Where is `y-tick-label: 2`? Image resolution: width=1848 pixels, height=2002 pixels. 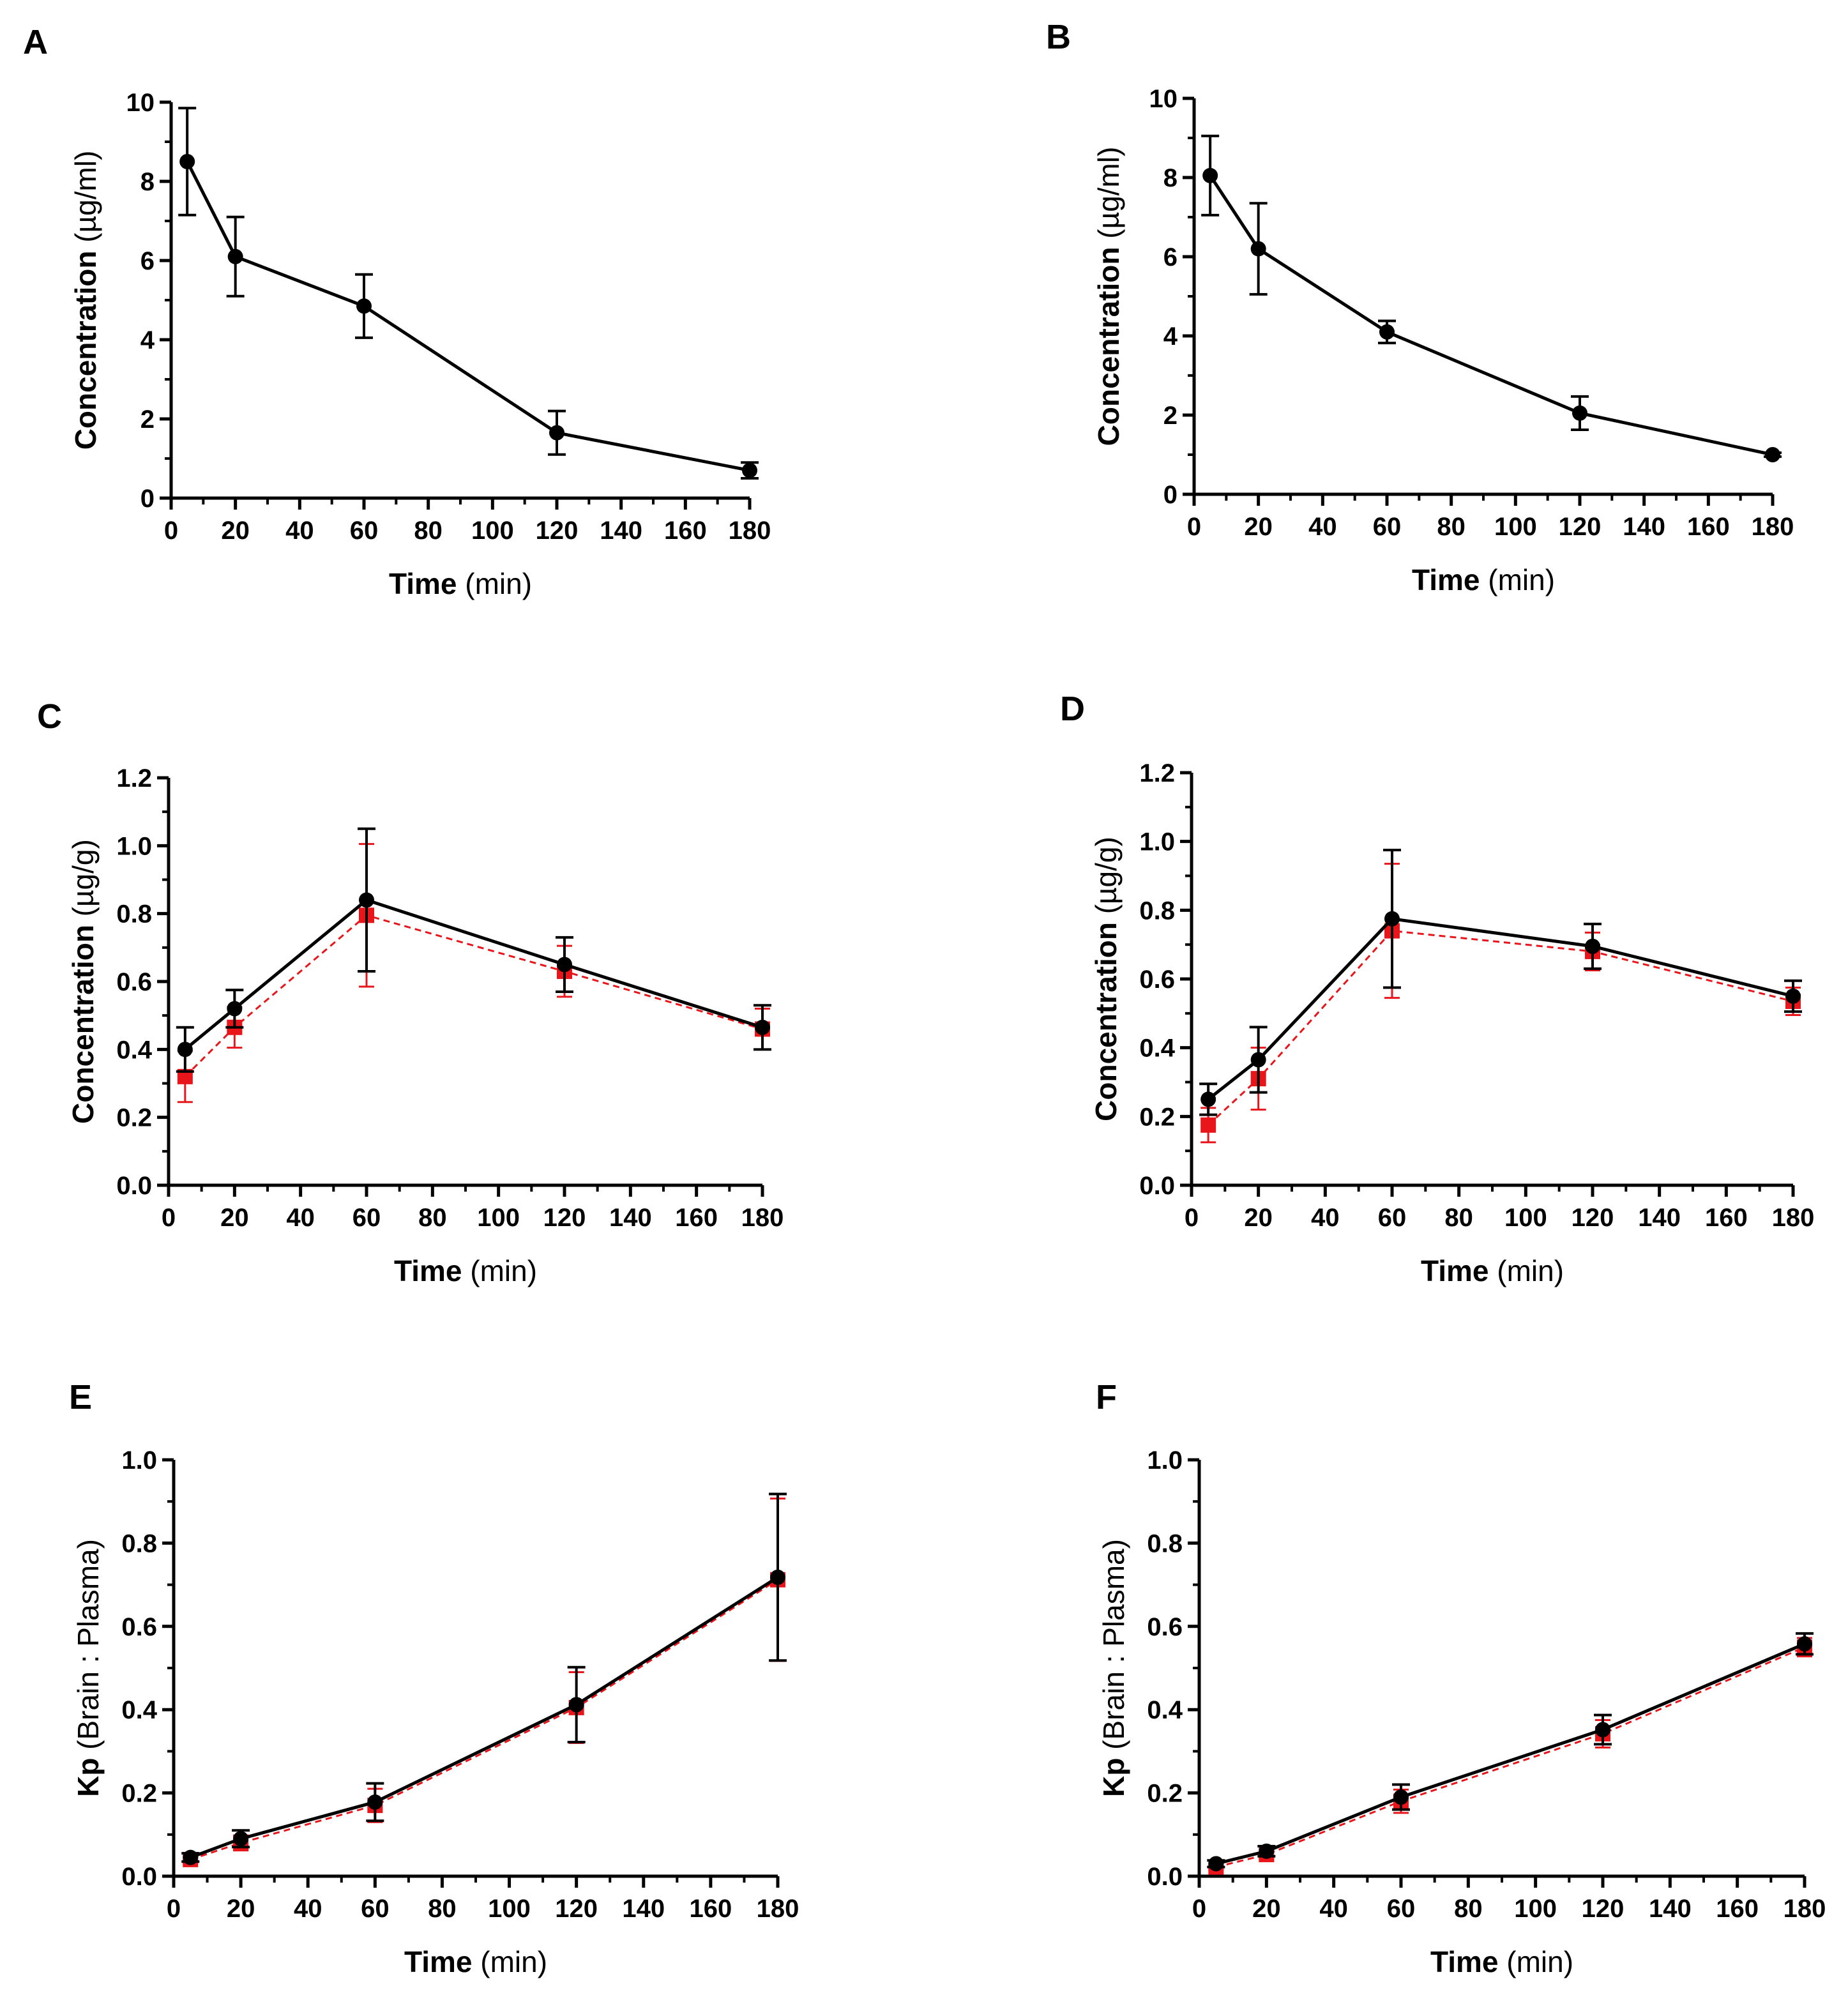
y-tick-label: 2 is located at coordinates (1170, 416).